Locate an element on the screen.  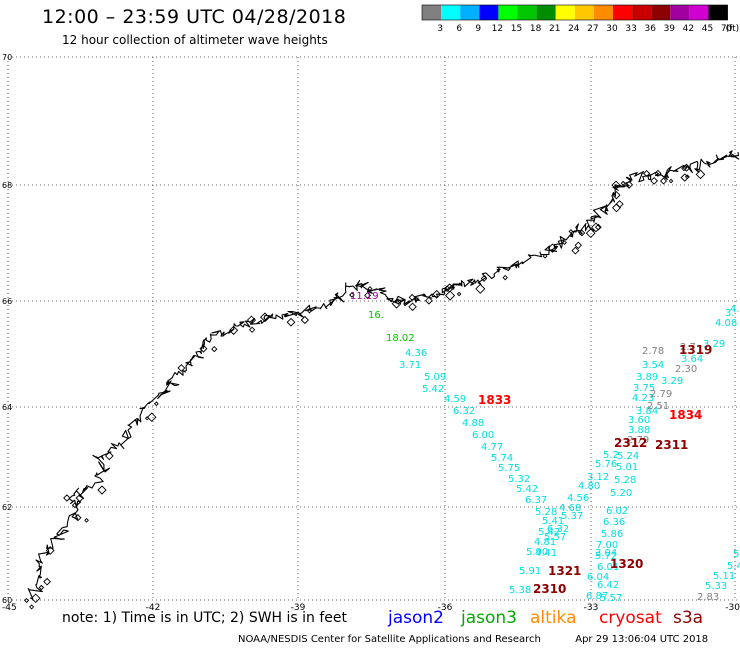
wave-height-label: 5.28 is located at coordinates (546, 512).